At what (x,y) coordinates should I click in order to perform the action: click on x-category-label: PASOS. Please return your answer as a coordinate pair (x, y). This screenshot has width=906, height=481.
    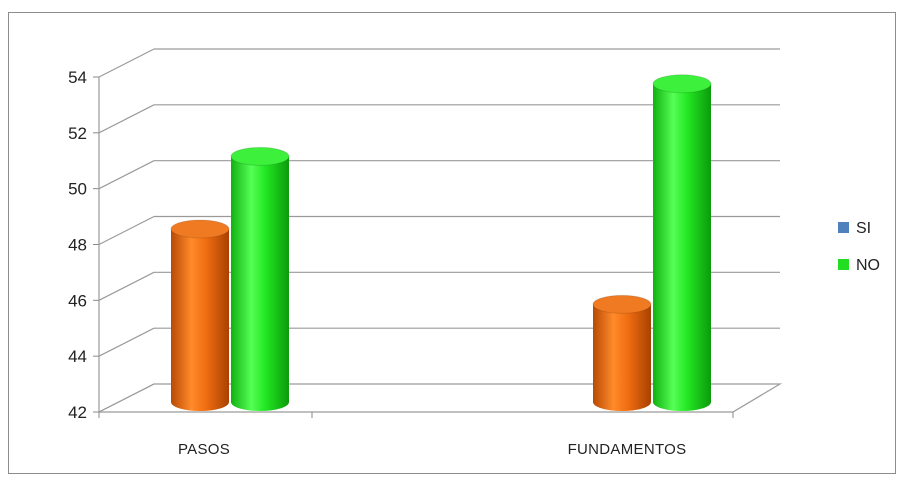
    Looking at the image, I should click on (204, 449).